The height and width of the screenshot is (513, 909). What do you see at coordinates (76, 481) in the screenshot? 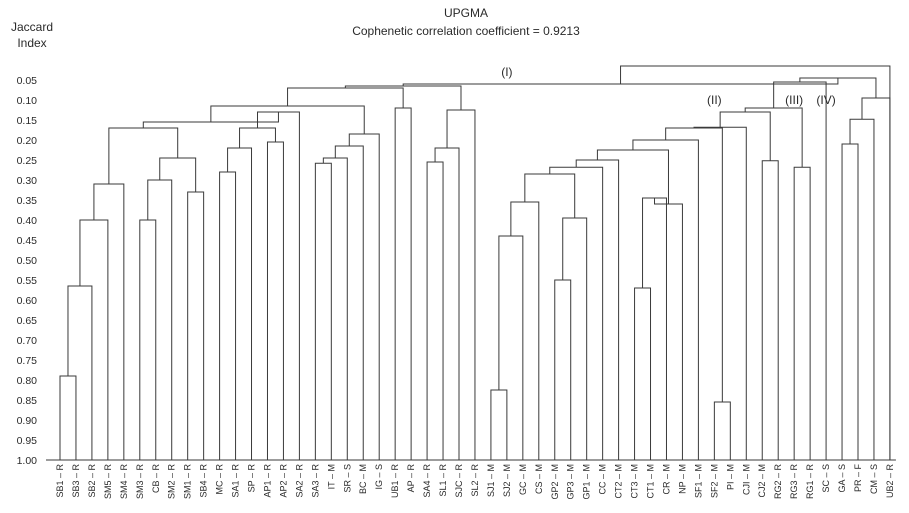
I see `leaf-label: SB3 – R` at bounding box center [76, 481].